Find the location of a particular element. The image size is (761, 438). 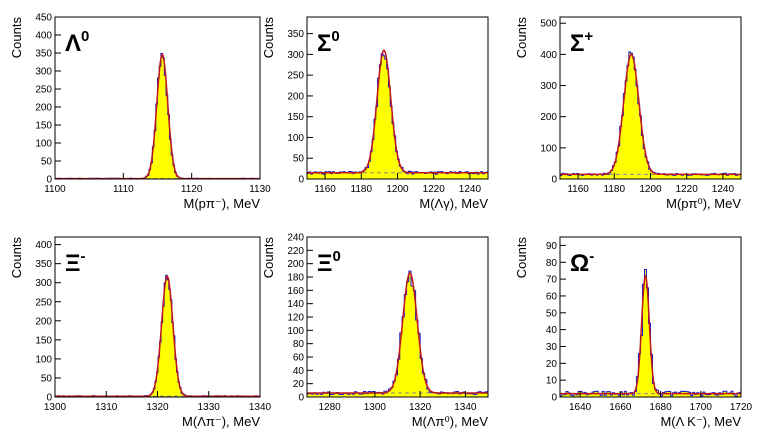

y-tick-label: 180 is located at coordinates (295, 278).